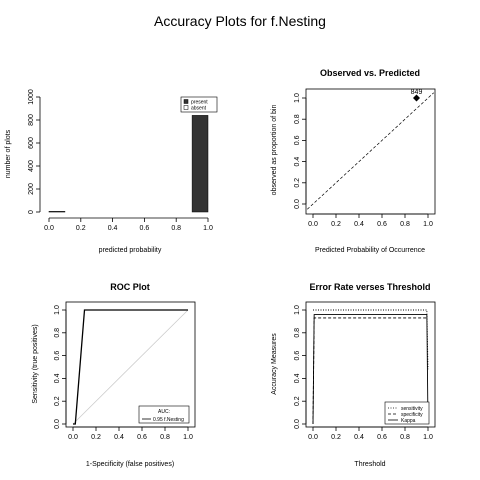  What do you see at coordinates (31, 143) in the screenshot?
I see `y-tick-label: 600` at bounding box center [31, 143].